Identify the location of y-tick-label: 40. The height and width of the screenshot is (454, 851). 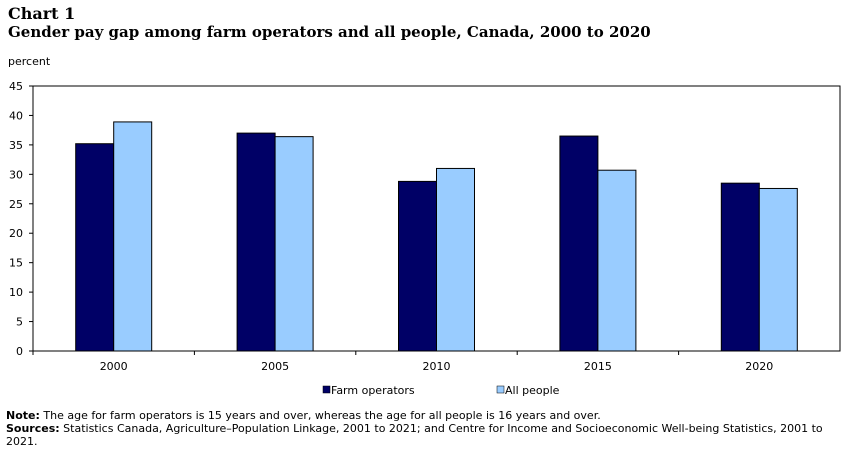
(16, 115).